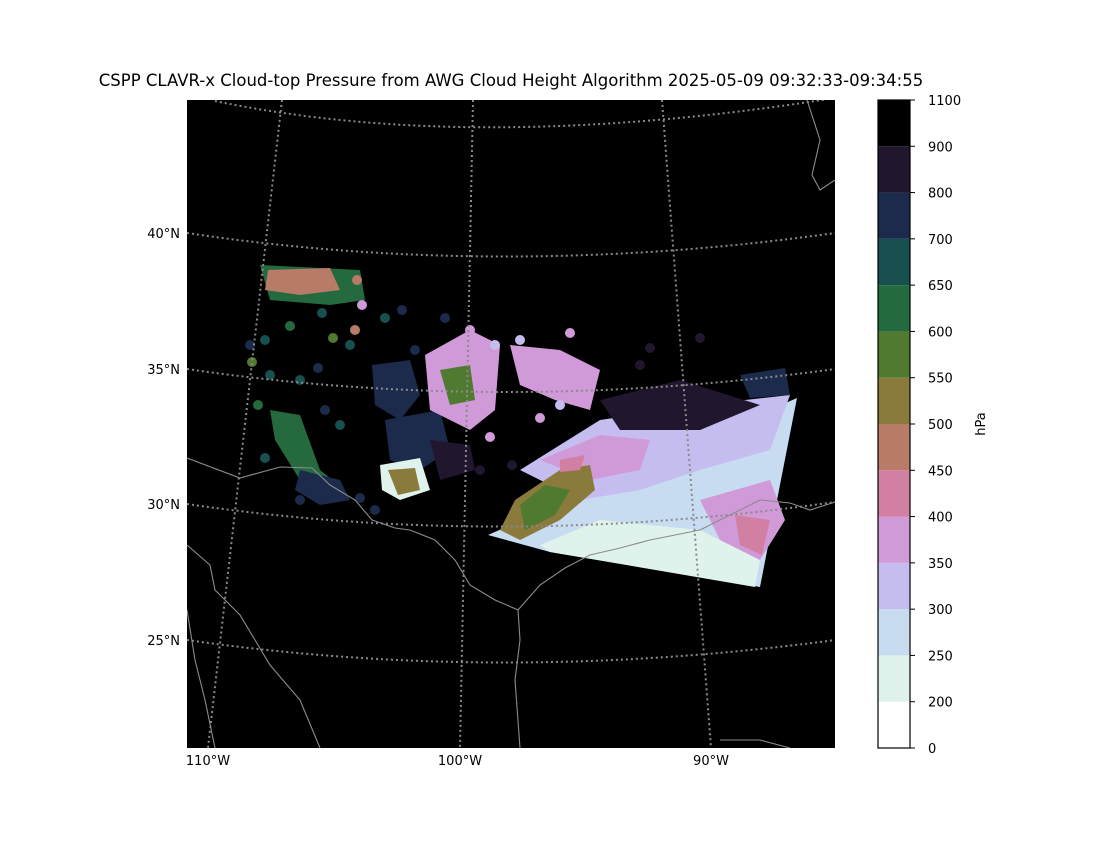 Image resolution: width=1120 pixels, height=844 pixels. What do you see at coordinates (475, 395) in the screenshot?
I see `cloud-dots` at bounding box center [475, 395].